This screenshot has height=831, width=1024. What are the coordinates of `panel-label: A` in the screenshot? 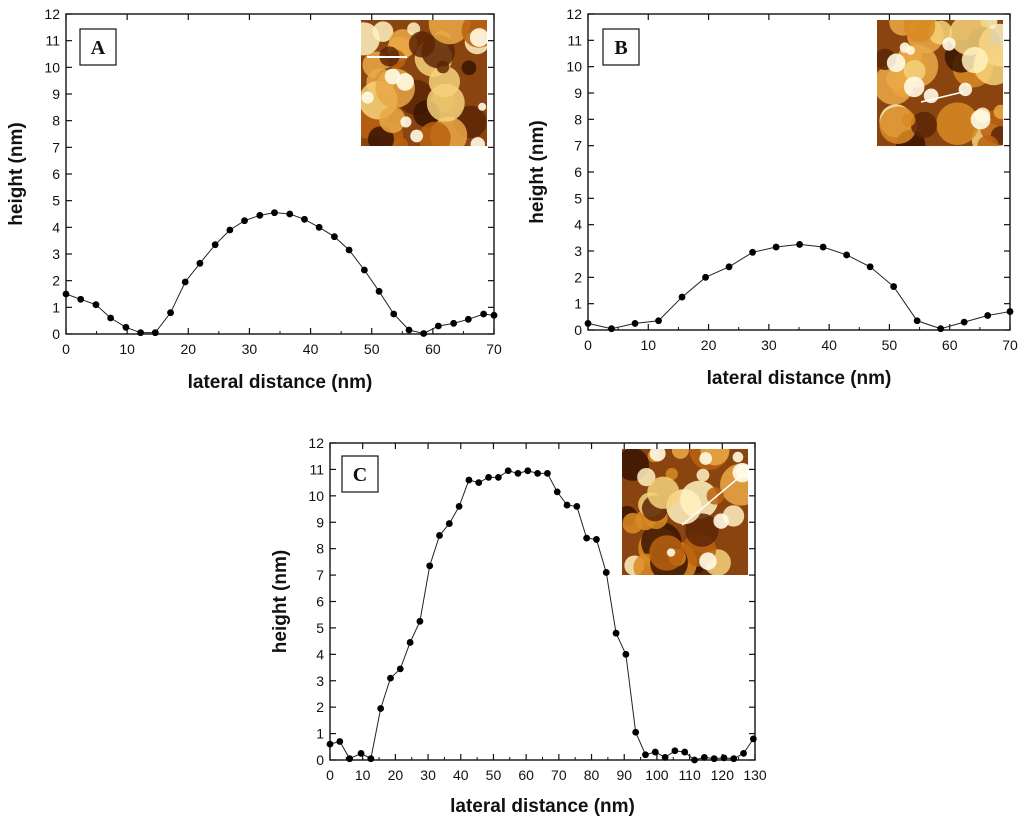 It's located at (98, 48).